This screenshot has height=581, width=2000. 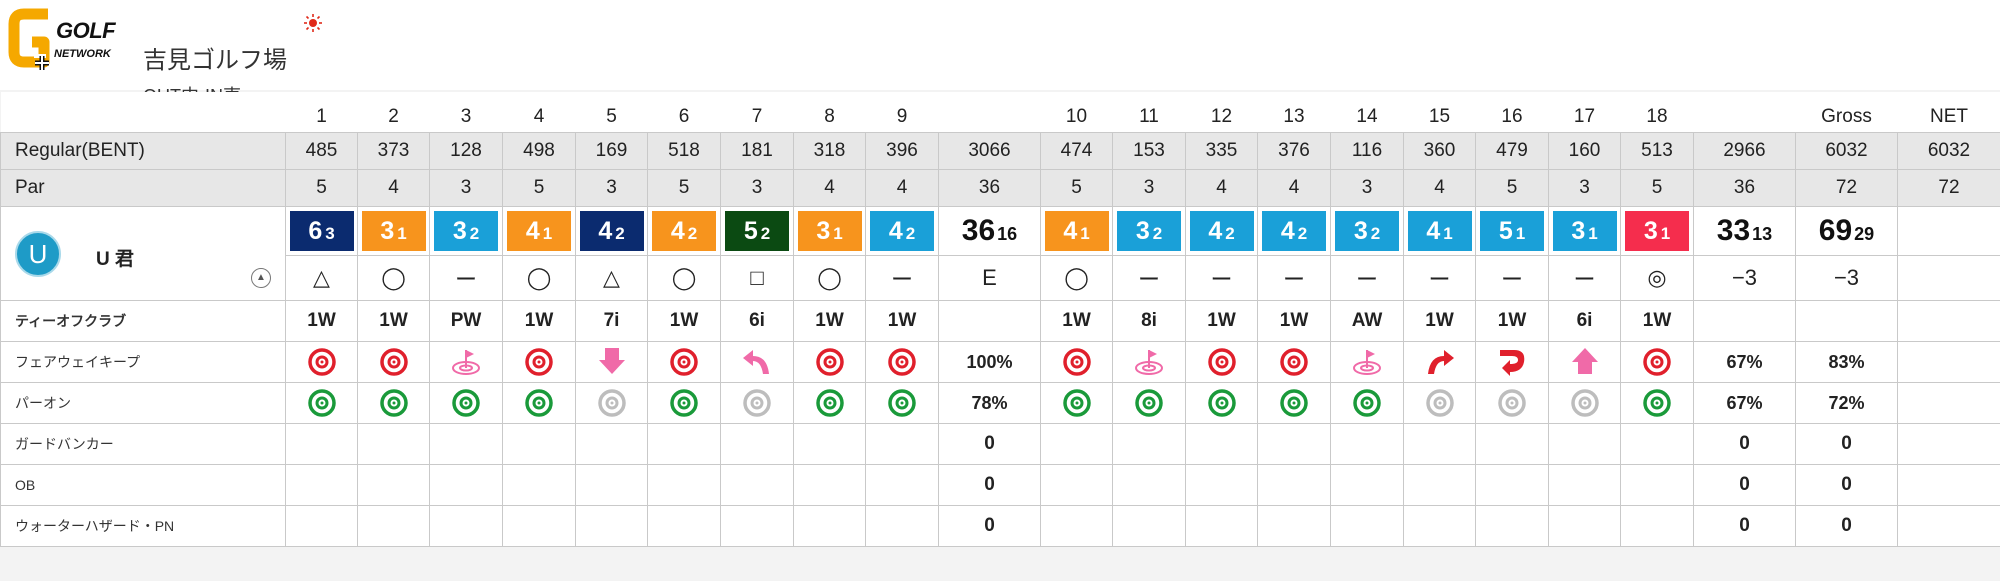 I want to click on in-par: 36, so click(x=1744, y=188).